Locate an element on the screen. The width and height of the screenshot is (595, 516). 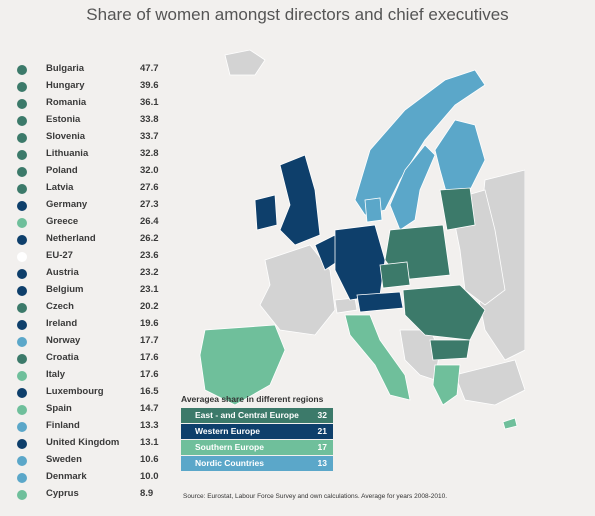
country-value: 32.0 is located at coordinates (149, 170).